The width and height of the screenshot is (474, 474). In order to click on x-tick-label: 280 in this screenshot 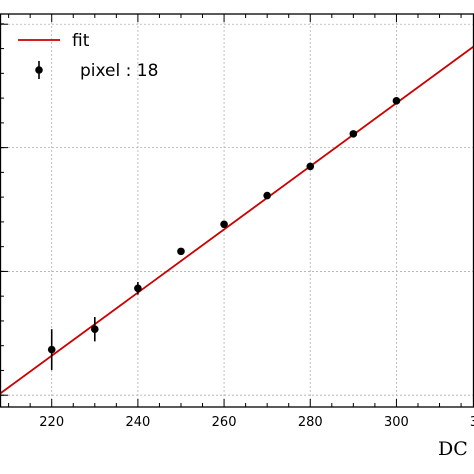, I will do `click(310, 422)`.